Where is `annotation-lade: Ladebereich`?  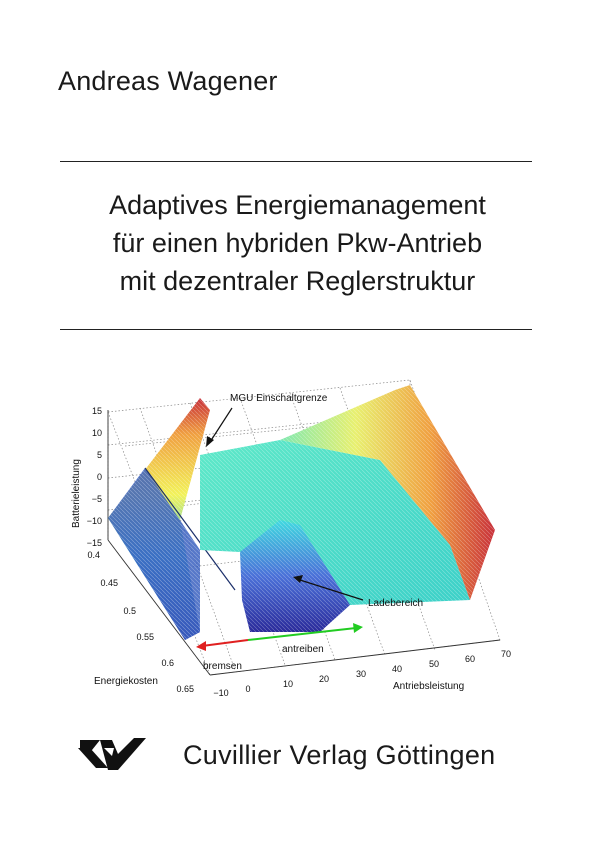 annotation-lade: Ladebereich is located at coordinates (395, 603).